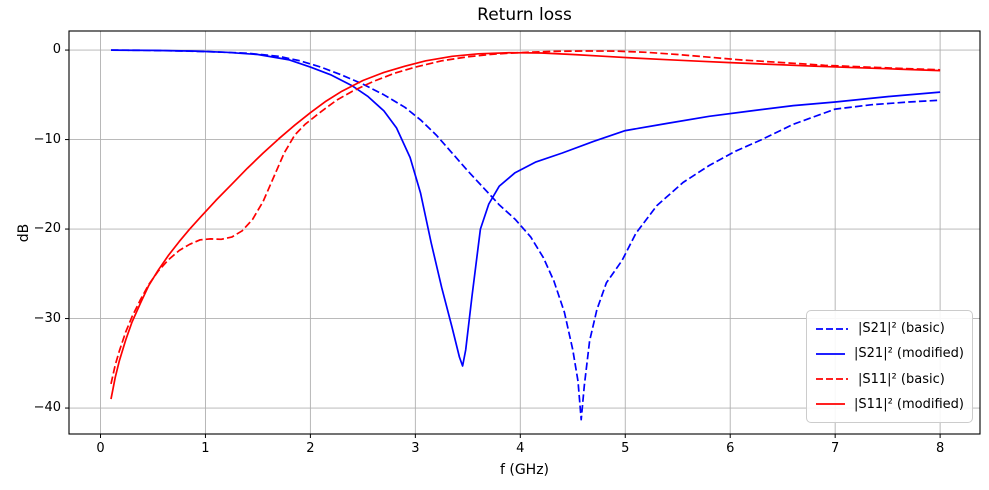 The image size is (989, 490). What do you see at coordinates (524, 470) in the screenshot?
I see `x-axis-label: f (GHz)` at bounding box center [524, 470].